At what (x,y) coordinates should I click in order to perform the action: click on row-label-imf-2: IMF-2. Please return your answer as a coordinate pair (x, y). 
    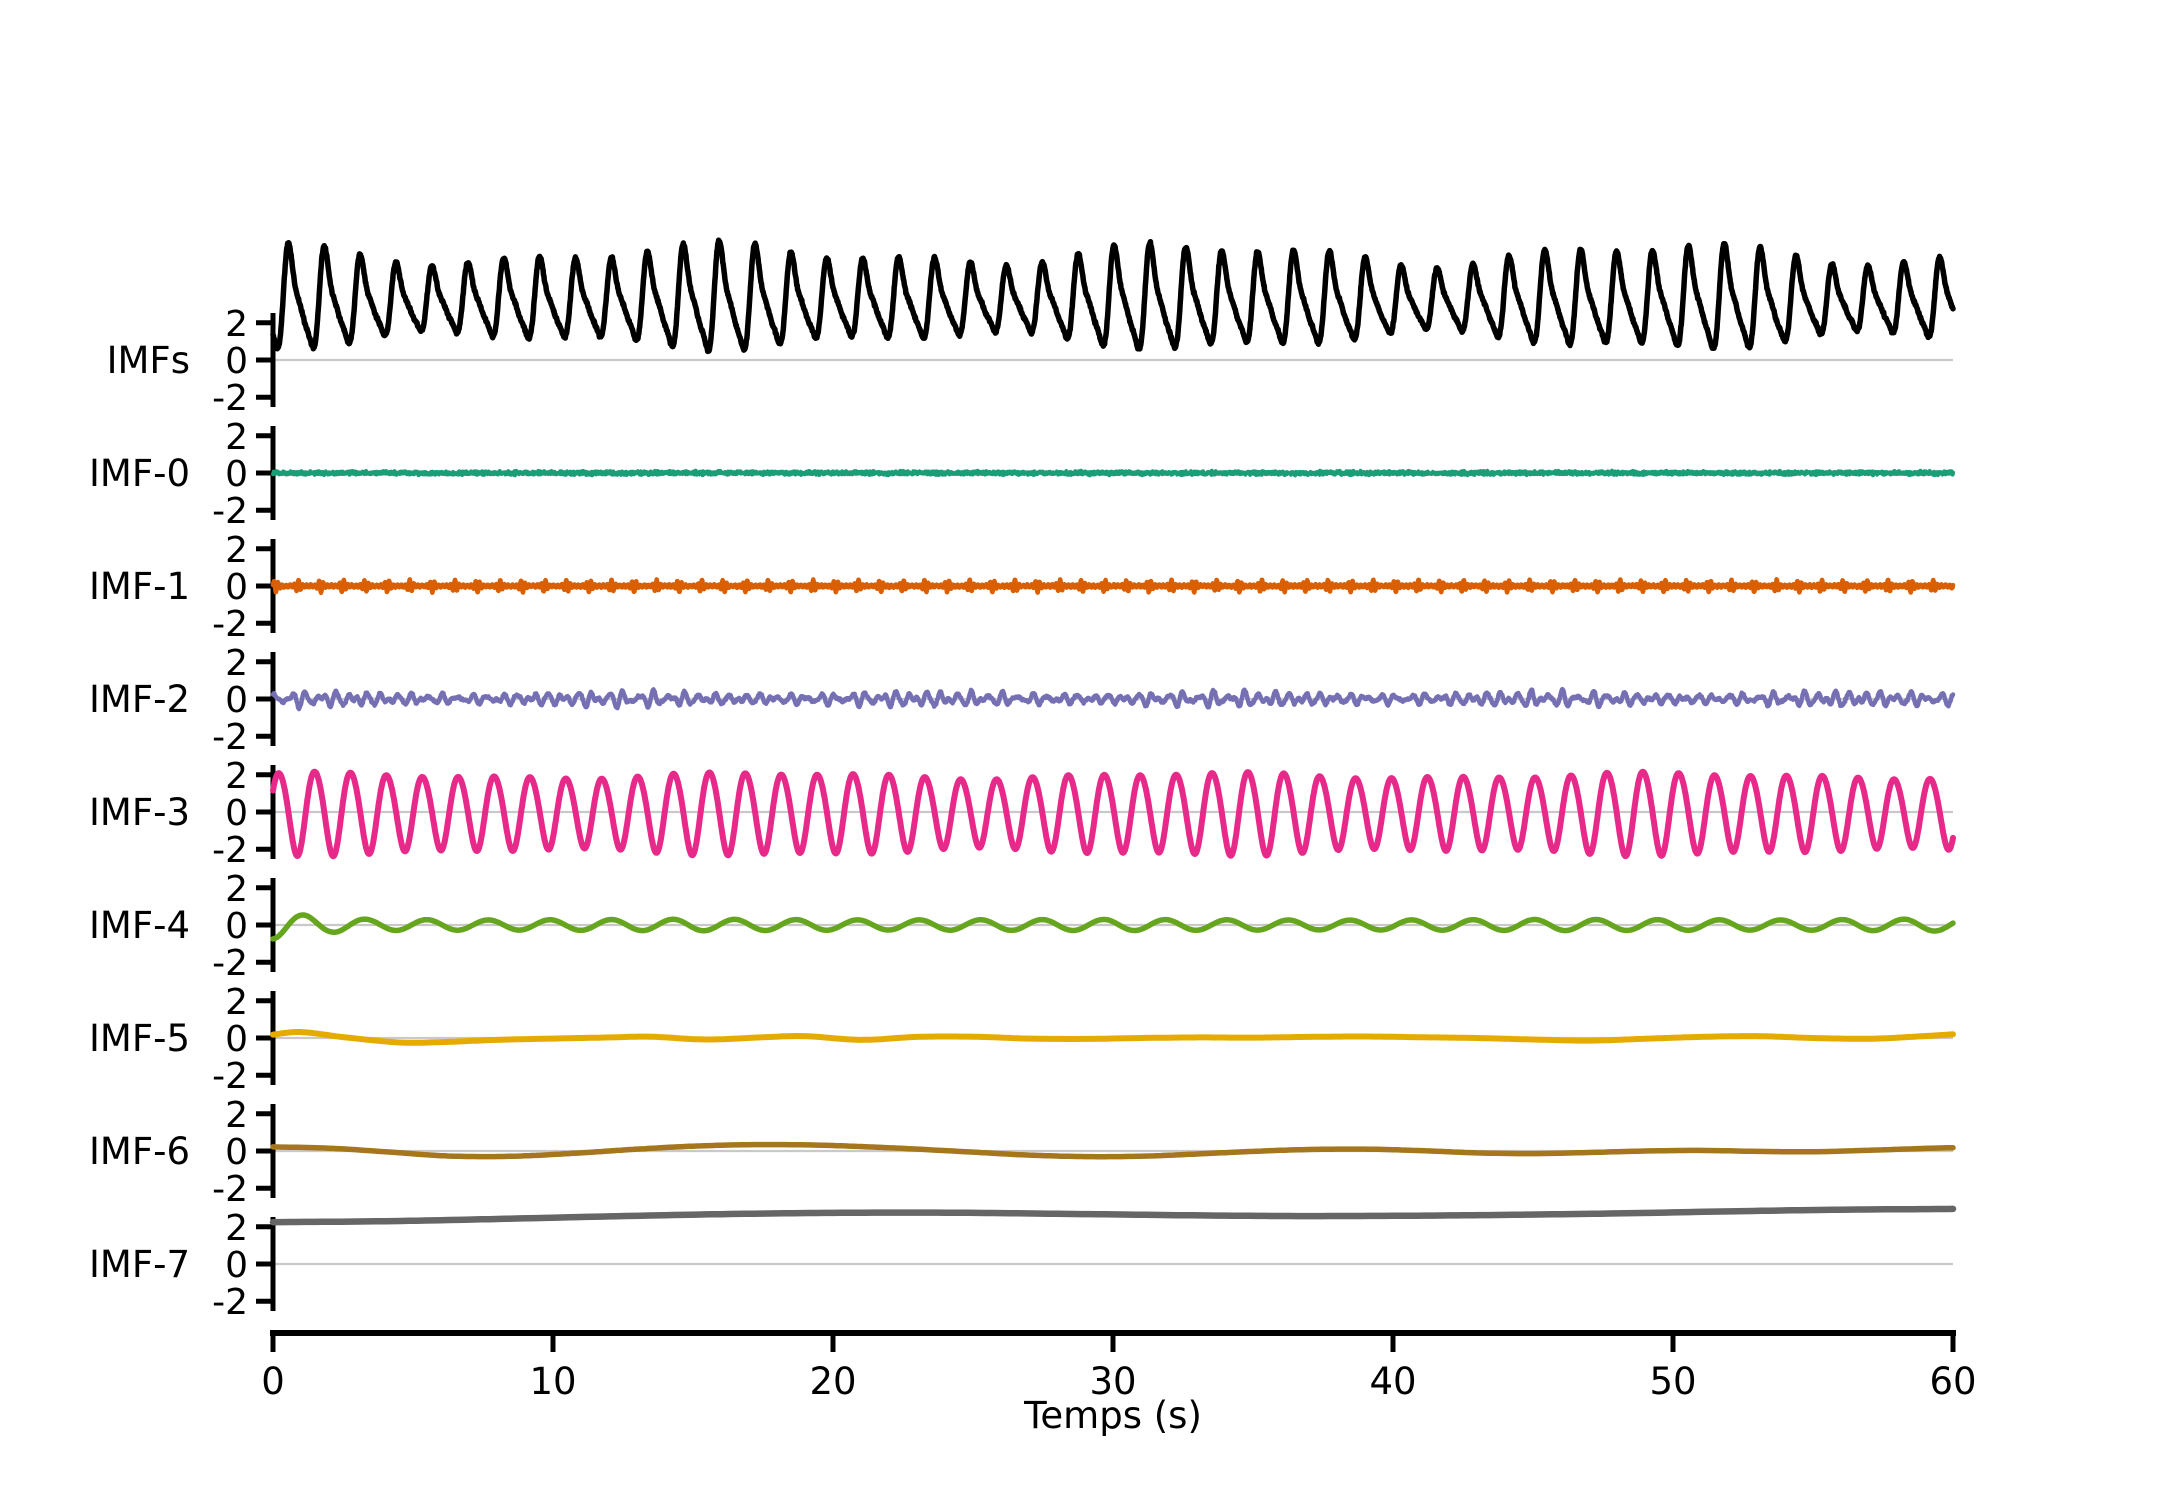
    Looking at the image, I should click on (139, 699).